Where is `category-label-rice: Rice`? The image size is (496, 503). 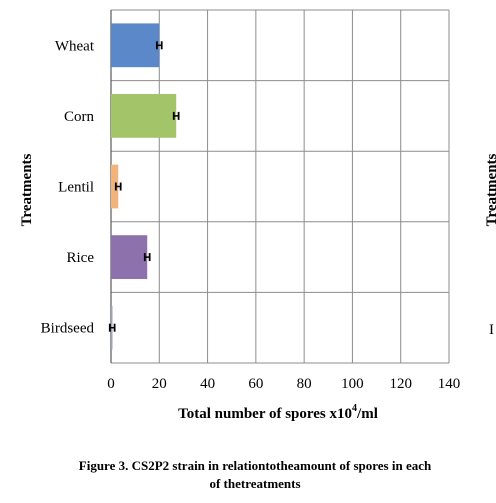 category-label-rice: Rice is located at coordinates (81, 258).